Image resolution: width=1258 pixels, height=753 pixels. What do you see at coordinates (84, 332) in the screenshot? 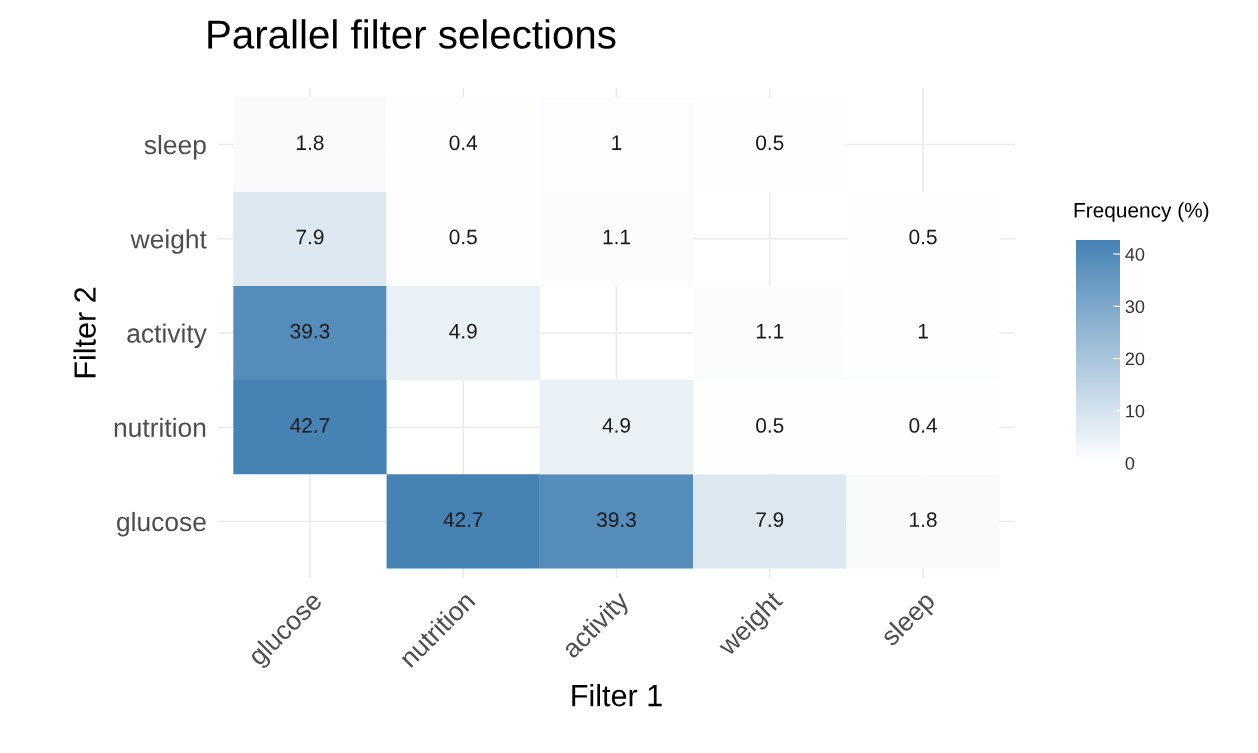
I see `y-axis-title: Filter 2` at bounding box center [84, 332].